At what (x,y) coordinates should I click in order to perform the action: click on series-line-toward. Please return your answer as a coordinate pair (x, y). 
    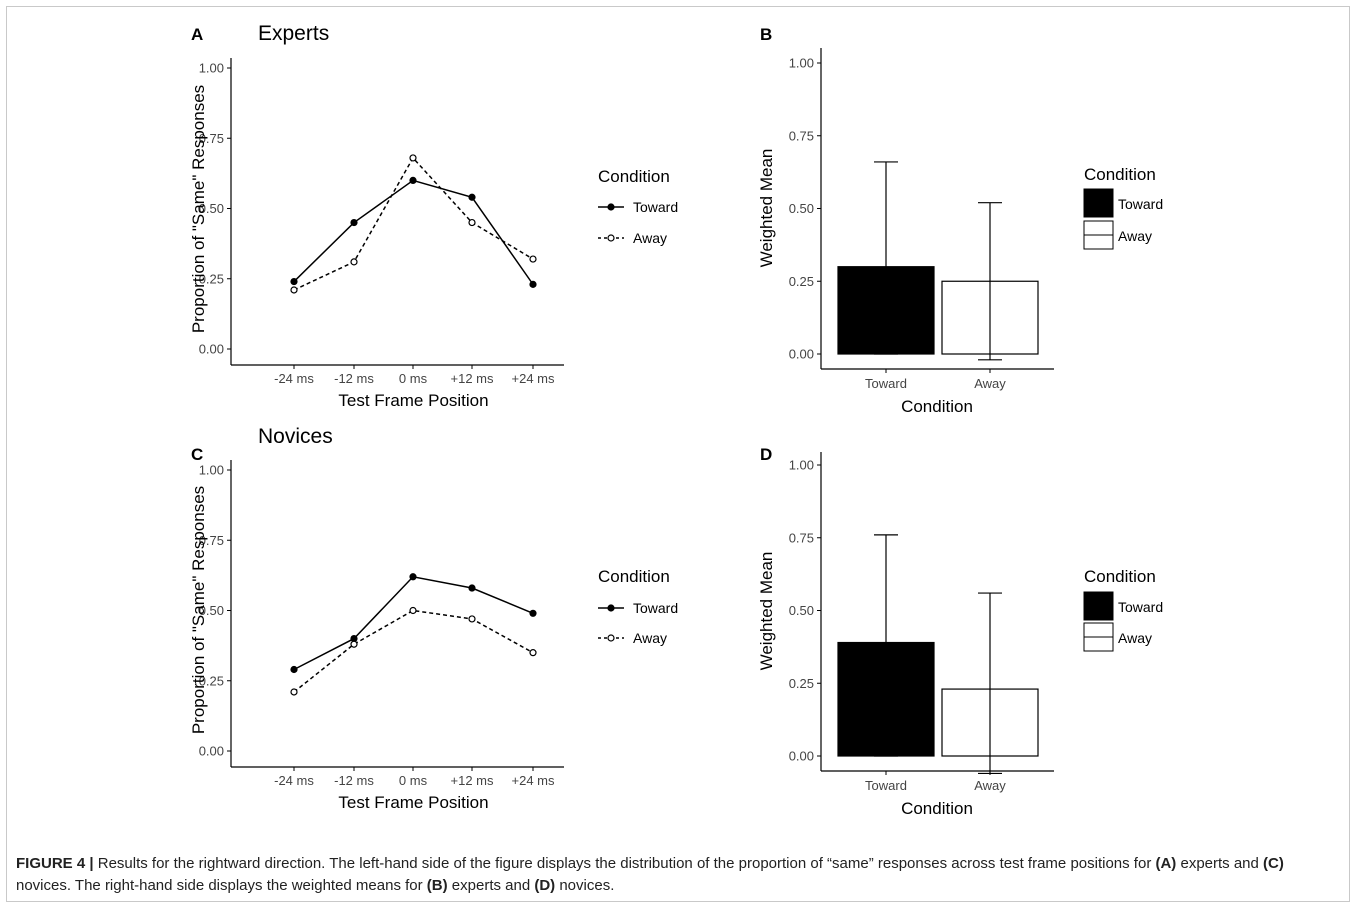
    Looking at the image, I should click on (413, 623).